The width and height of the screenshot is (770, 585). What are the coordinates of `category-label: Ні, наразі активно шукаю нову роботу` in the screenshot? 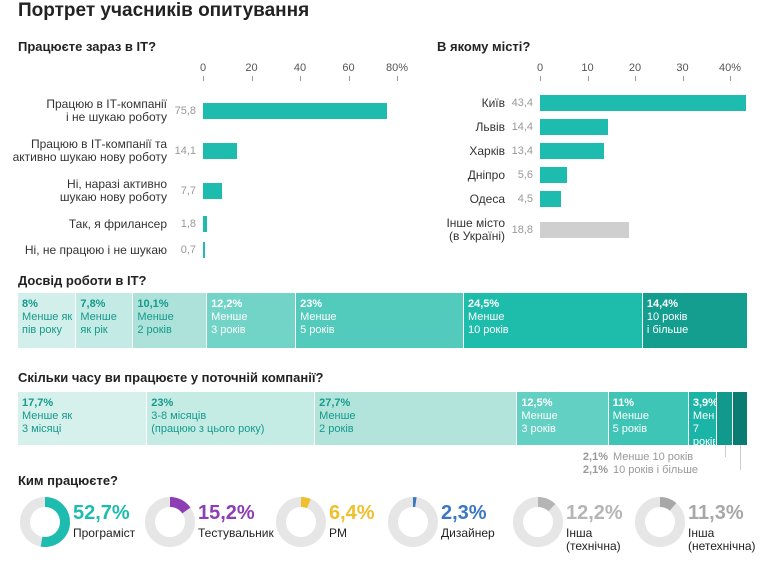 It's located at (113, 190).